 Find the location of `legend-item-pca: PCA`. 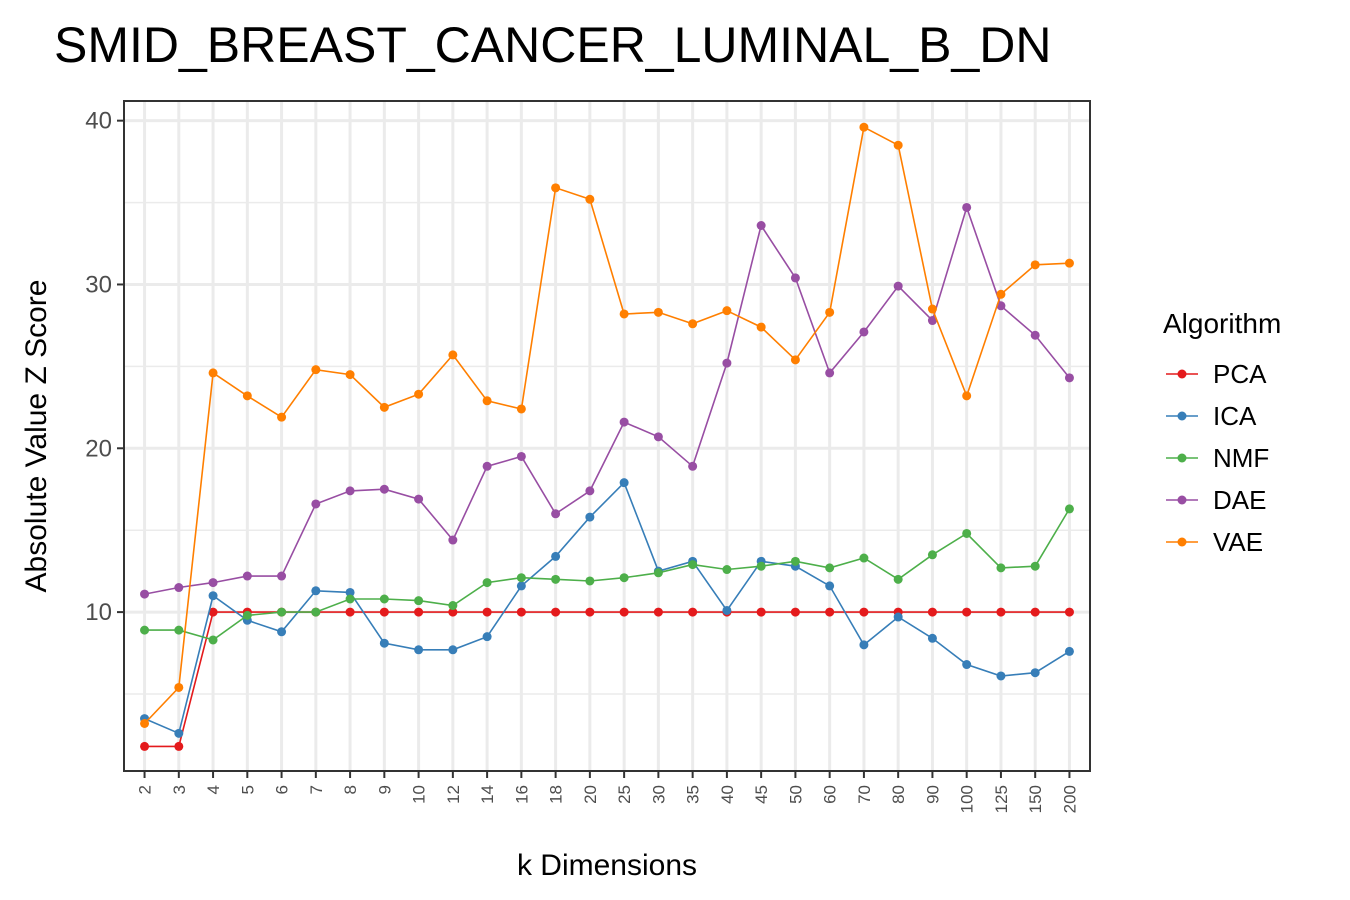

legend-item-pca: PCA is located at coordinates (1216, 374).